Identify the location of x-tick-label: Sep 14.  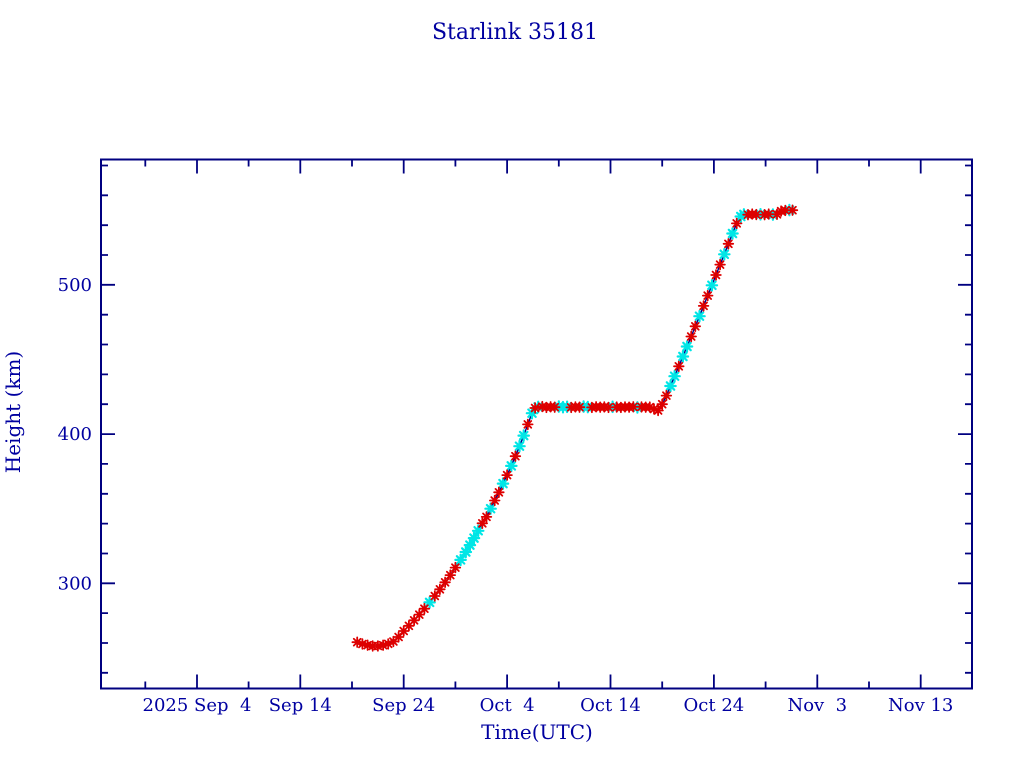
(300, 705).